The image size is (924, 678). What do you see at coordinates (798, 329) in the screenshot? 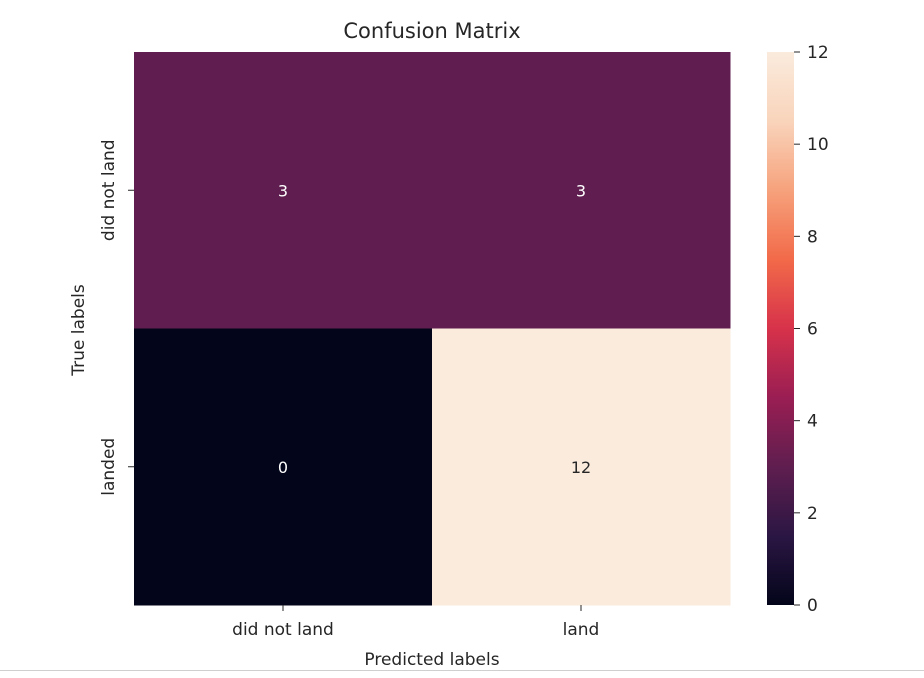
I see `colorbar: 0 2 4 6 8 10 12` at bounding box center [798, 329].